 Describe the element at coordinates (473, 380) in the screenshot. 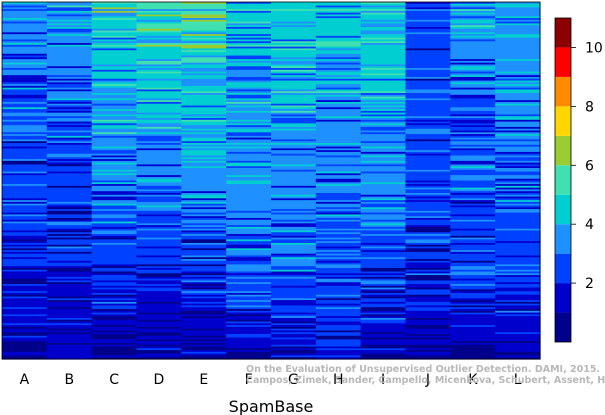

I see `x-tick-label: K` at that location.